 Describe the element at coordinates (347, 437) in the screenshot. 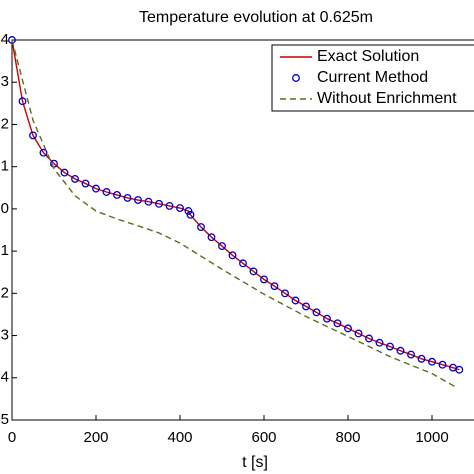

I see `x-tick-label: 800` at that location.